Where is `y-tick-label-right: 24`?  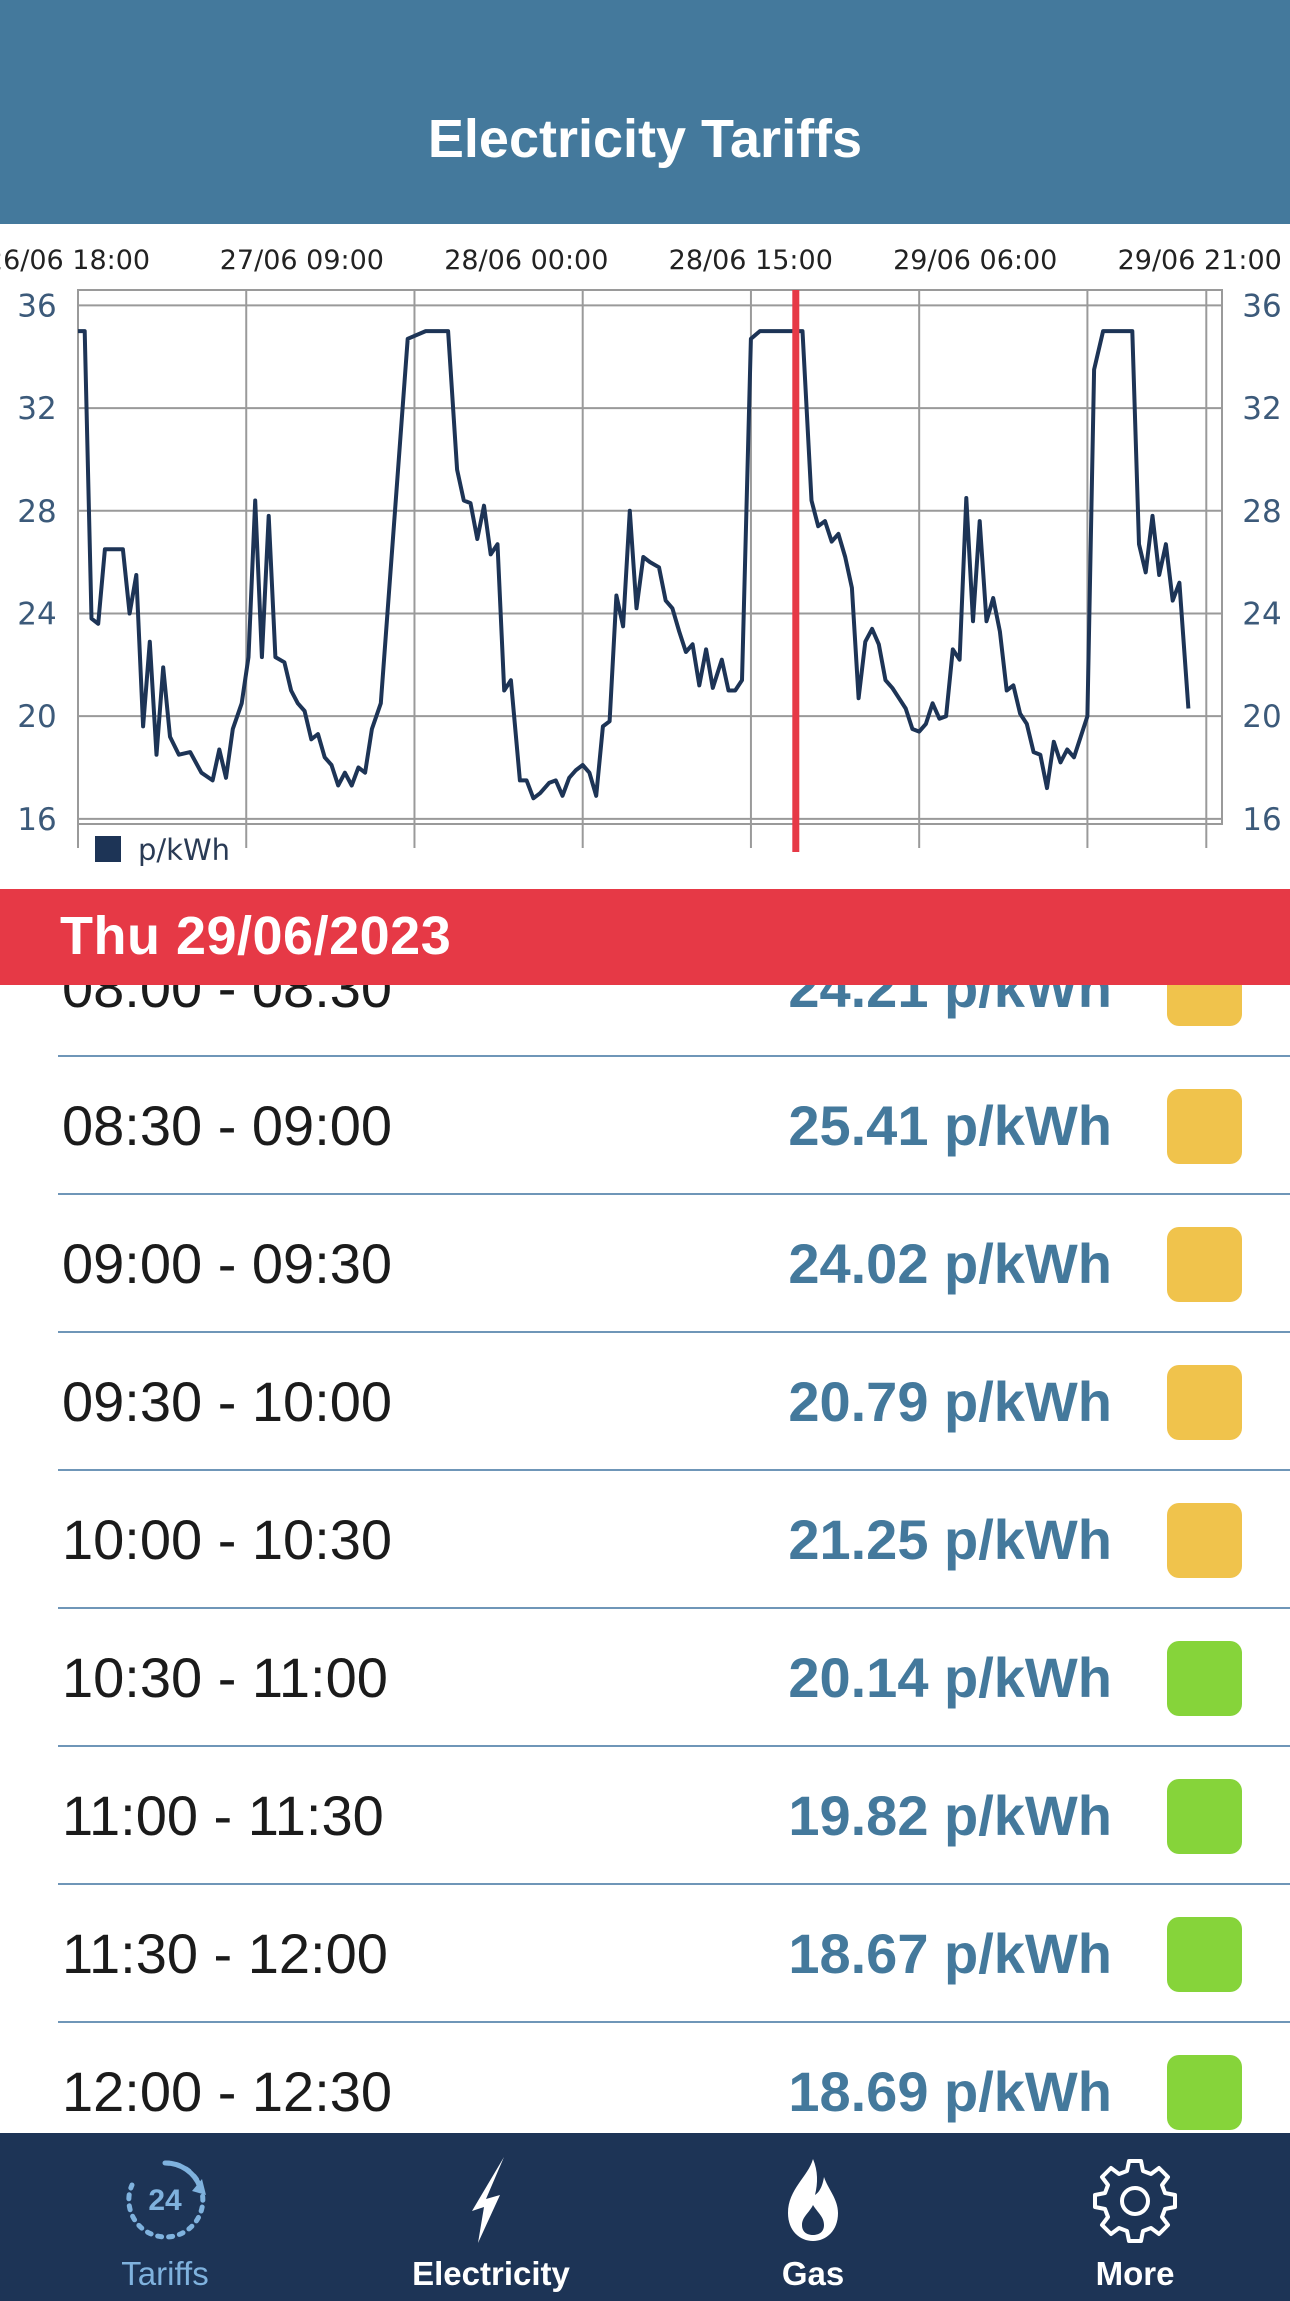 y-tick-label-right: 24 is located at coordinates (1261, 614).